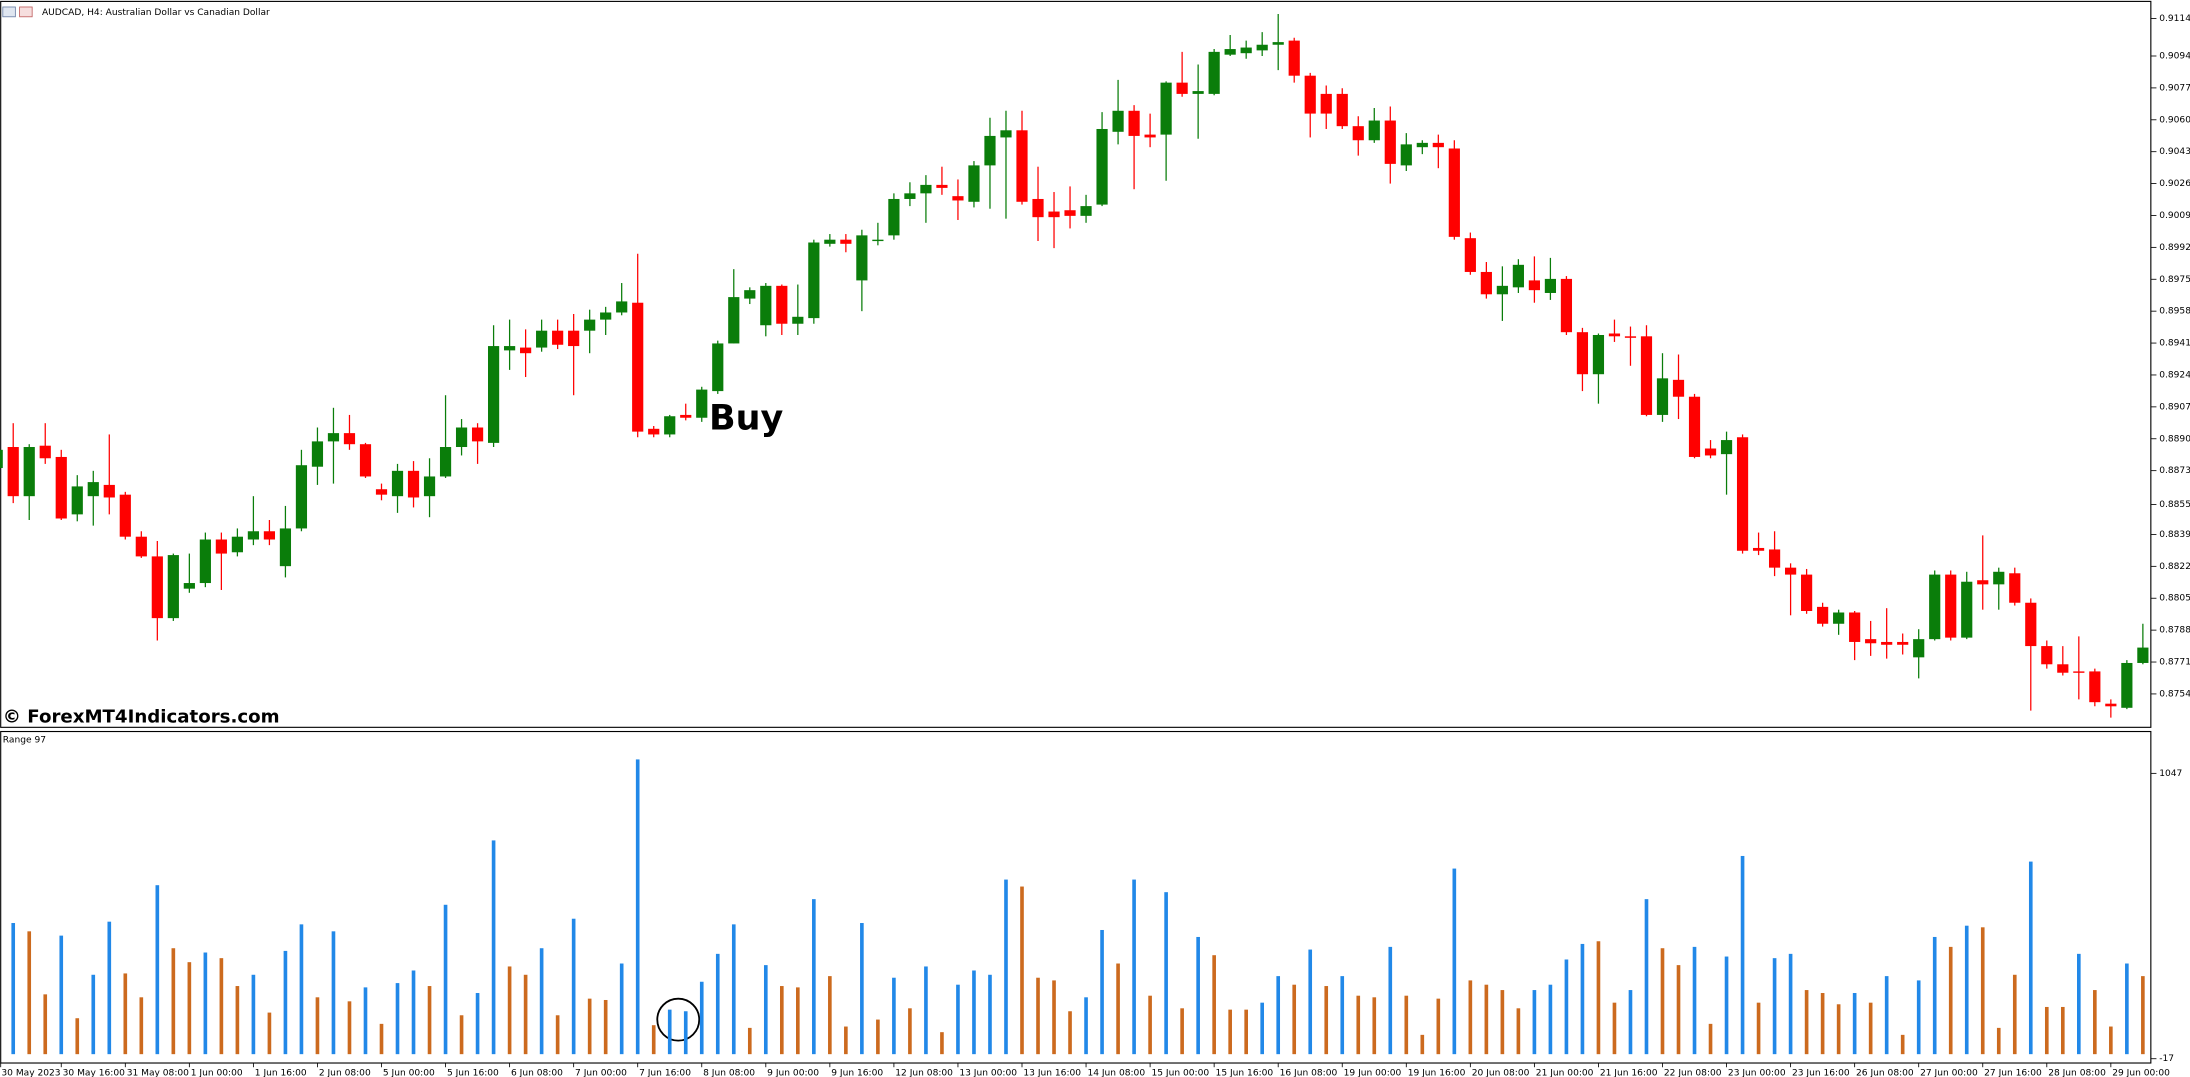 This screenshot has width=2190, height=1077. I want to click on x-tick-label: 5 Jun 16:00, so click(473, 1072).